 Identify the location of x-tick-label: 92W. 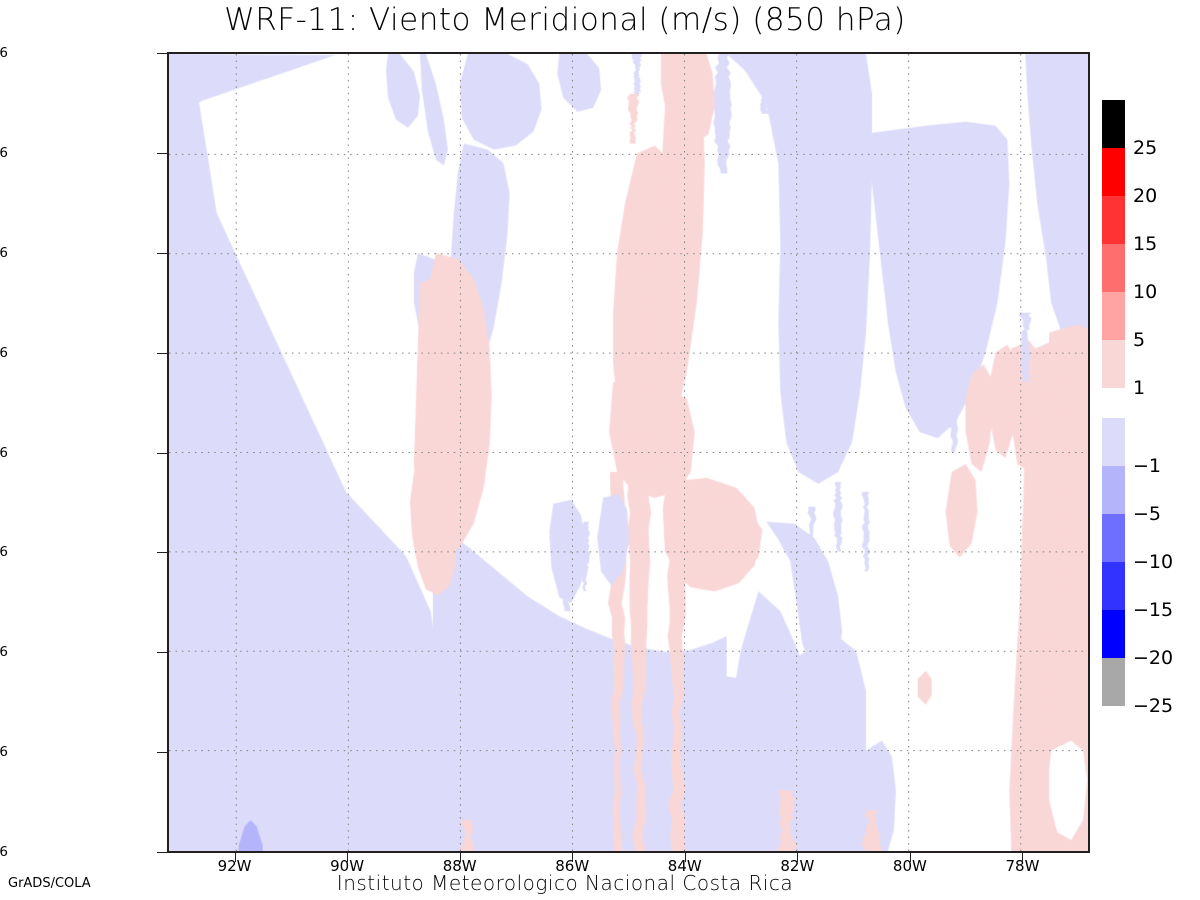
(234, 866).